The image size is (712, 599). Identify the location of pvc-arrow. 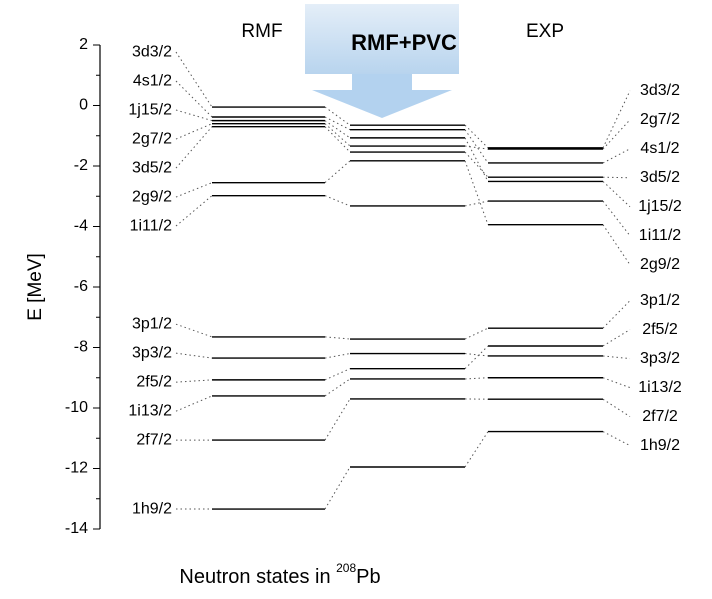
(382, 61).